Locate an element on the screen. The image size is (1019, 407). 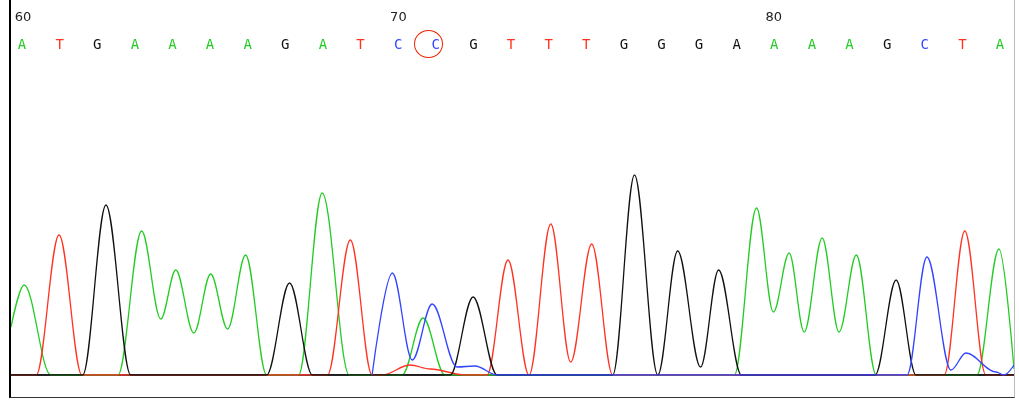
x-tick-label: 80 is located at coordinates (774, 16).